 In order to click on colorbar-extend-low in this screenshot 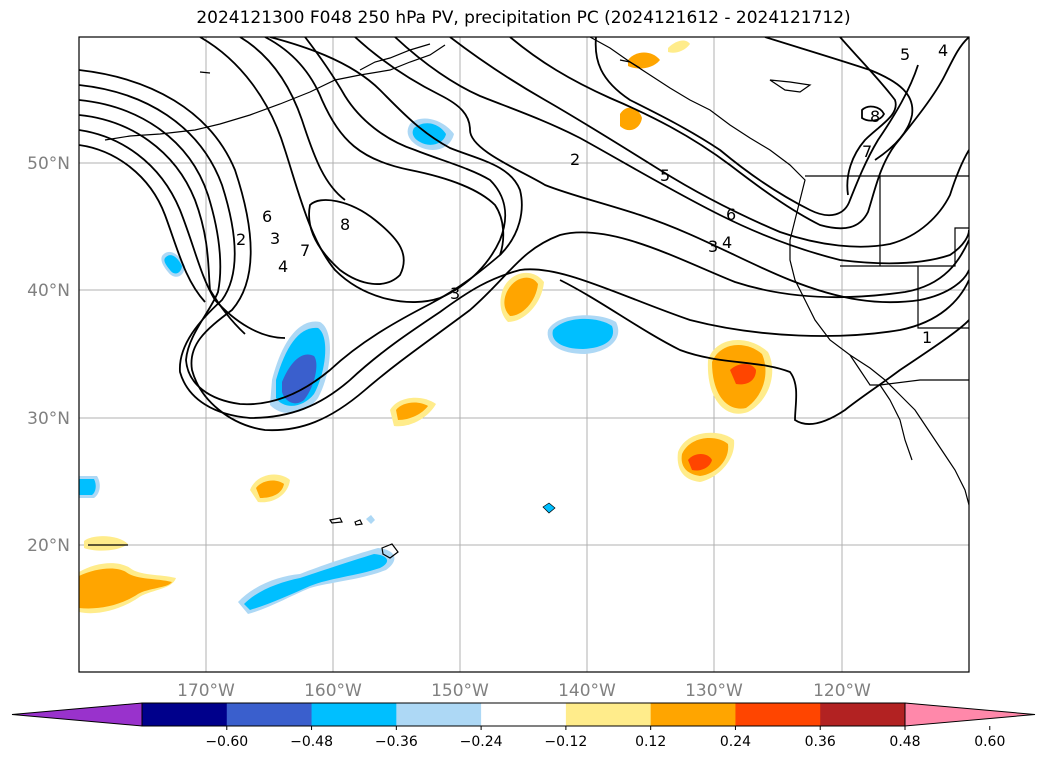, I will do `click(77, 714)`.